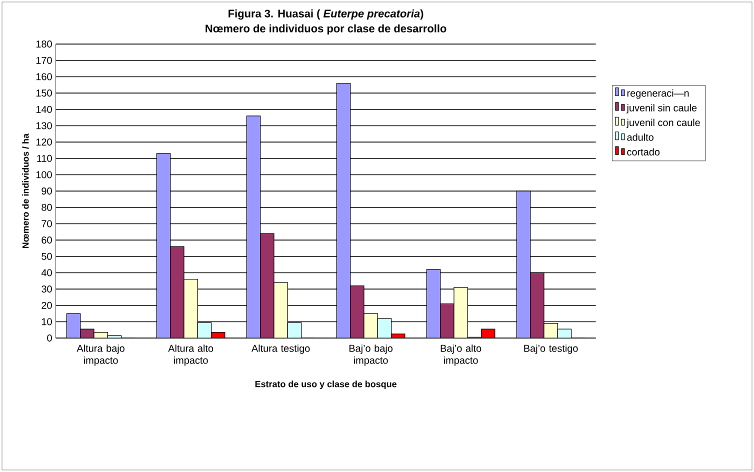 The width and height of the screenshot is (754, 472). What do you see at coordinates (44, 93) in the screenshot?
I see `y-tick-label: 150` at bounding box center [44, 93].